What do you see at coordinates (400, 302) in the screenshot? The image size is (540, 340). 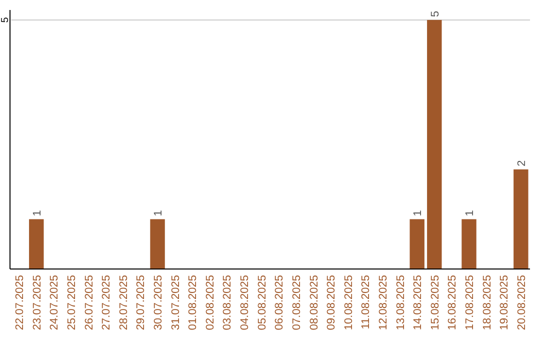 I see `x-tick-label: 13.08.2025` at bounding box center [400, 302].